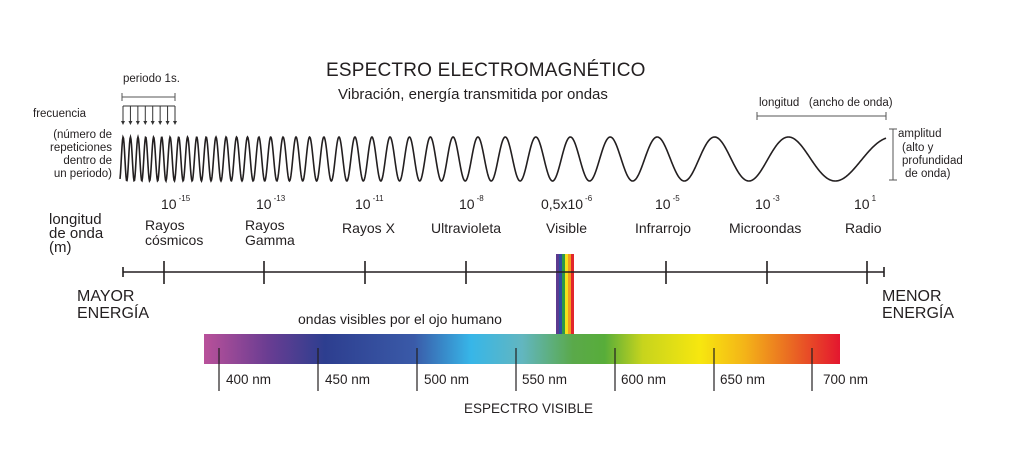 This screenshot has height=453, width=1024. I want to click on band-name-microwaves: Microondas, so click(765, 228).